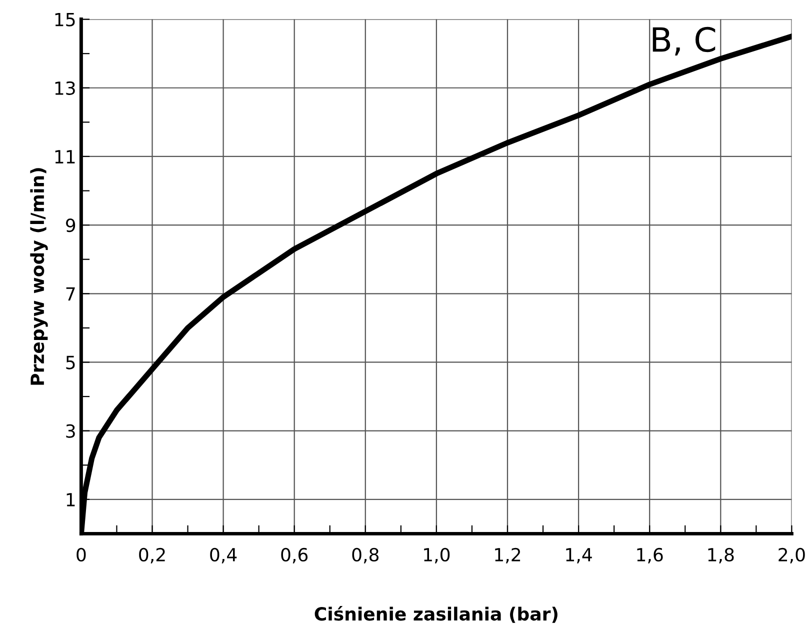 This screenshot has width=812, height=643. I want to click on x-tick-label: 2,0, so click(791, 556).